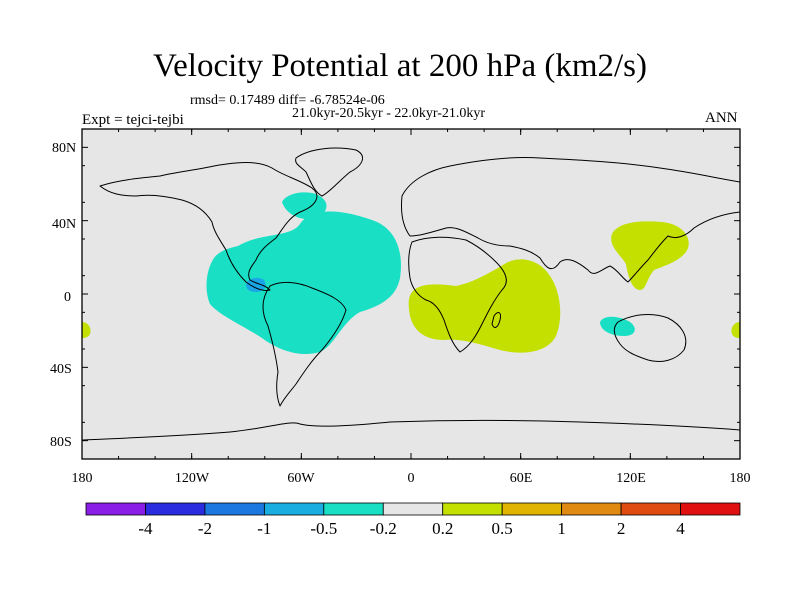 This screenshot has height=600, width=800. Describe the element at coordinates (570, 219) in the screenshot. I see `coastline-eurasia` at that location.